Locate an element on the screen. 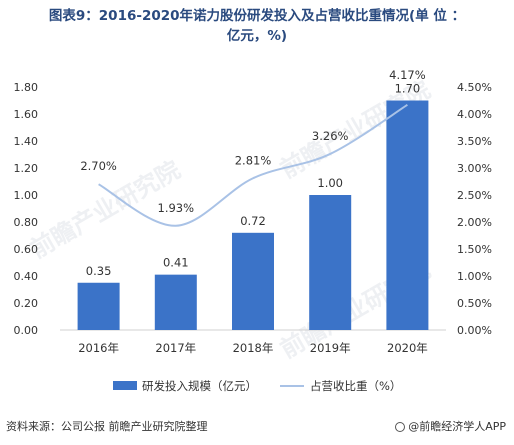 The height and width of the screenshot is (445, 514). y-left-tick-label: 1.00 is located at coordinates (26, 195).